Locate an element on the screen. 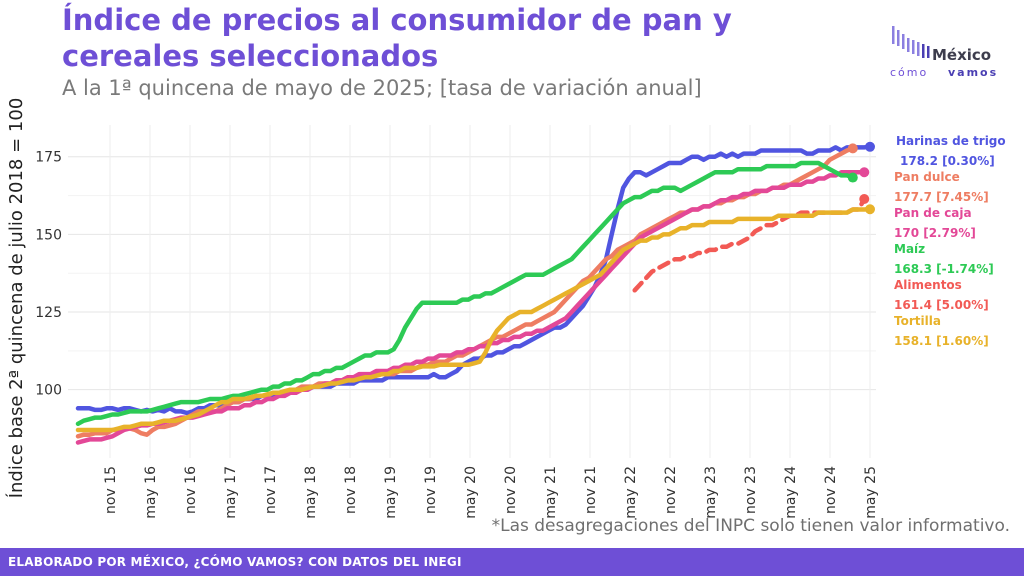  legend-series-value: 158.1 [1.60%] is located at coordinates (941, 341).